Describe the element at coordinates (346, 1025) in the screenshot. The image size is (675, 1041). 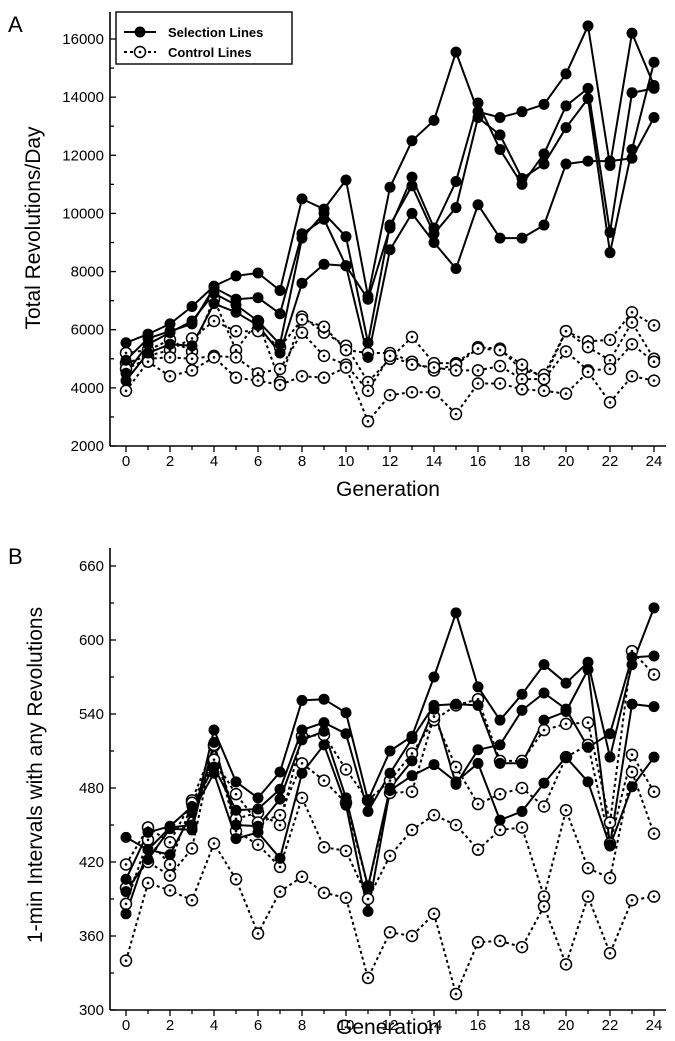
I see `panel-b-x-tick-label: 10` at that location.